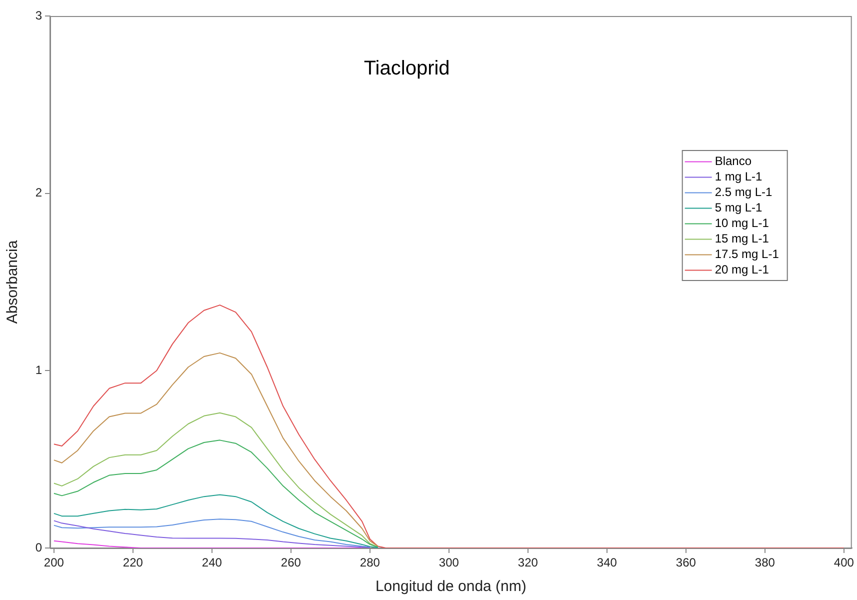  What do you see at coordinates (607, 563) in the screenshot?
I see `x-tick-label: 340` at bounding box center [607, 563].